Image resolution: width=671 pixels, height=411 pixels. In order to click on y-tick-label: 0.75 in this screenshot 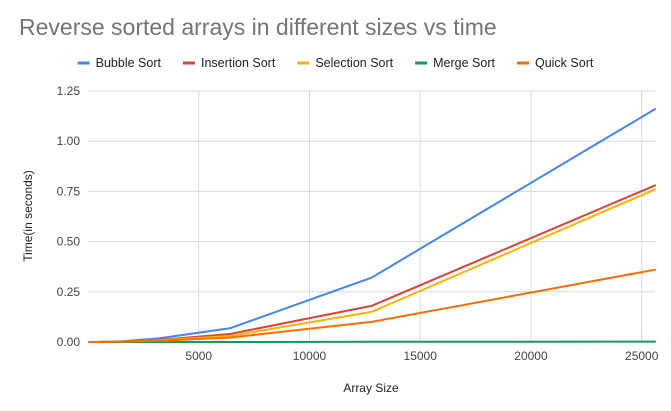, I will do `click(69, 191)`.